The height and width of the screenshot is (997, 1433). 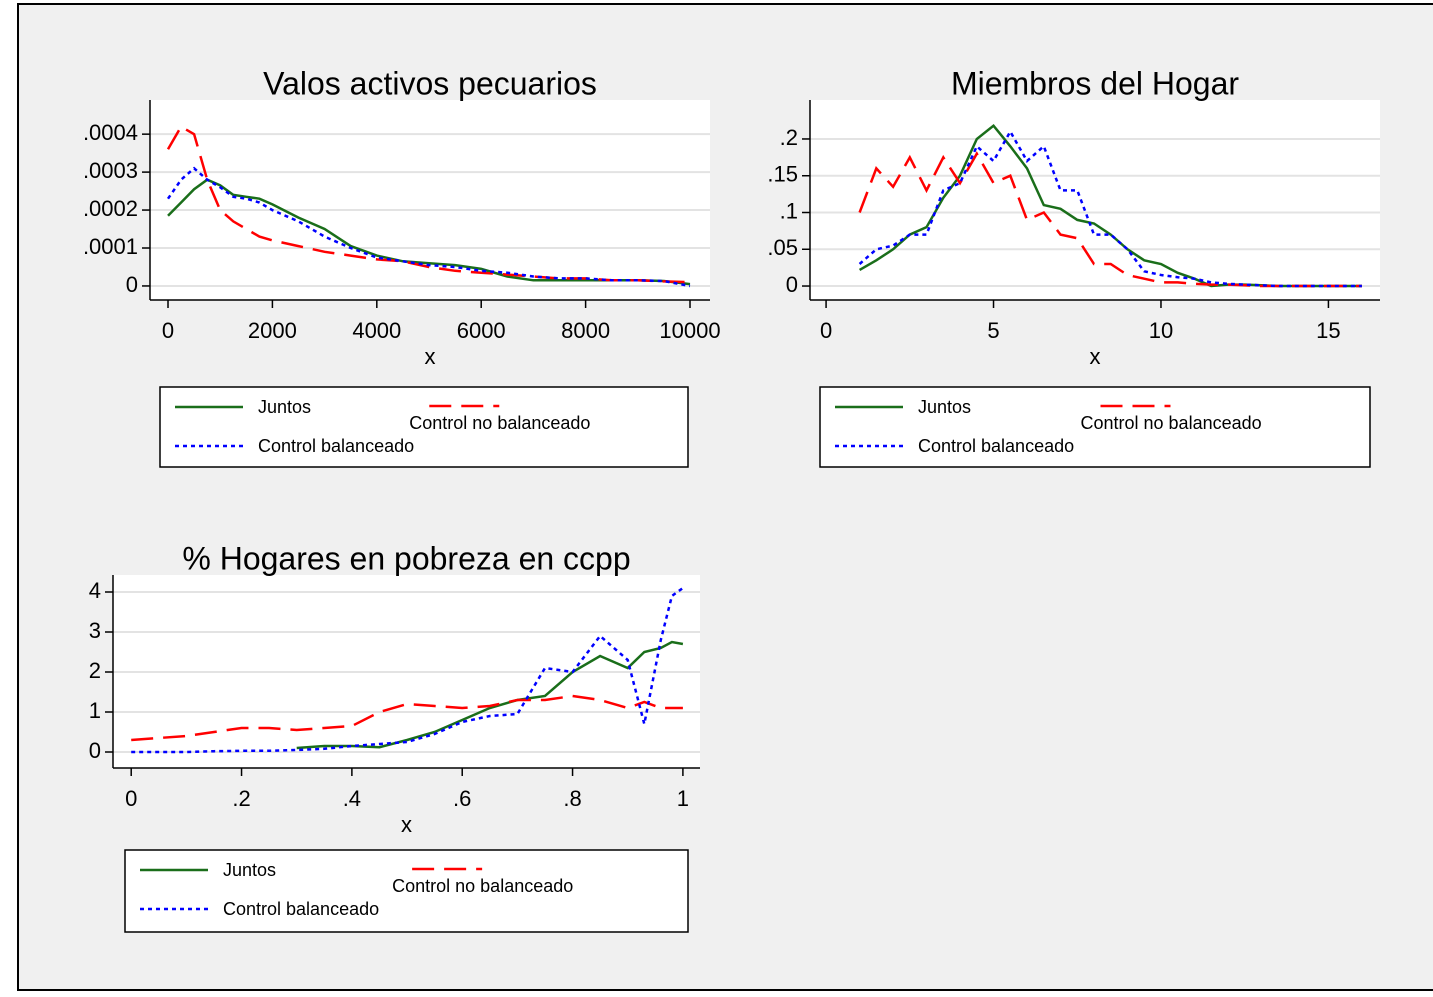 What do you see at coordinates (95, 590) in the screenshot?
I see `y-tick-label: 4` at bounding box center [95, 590].